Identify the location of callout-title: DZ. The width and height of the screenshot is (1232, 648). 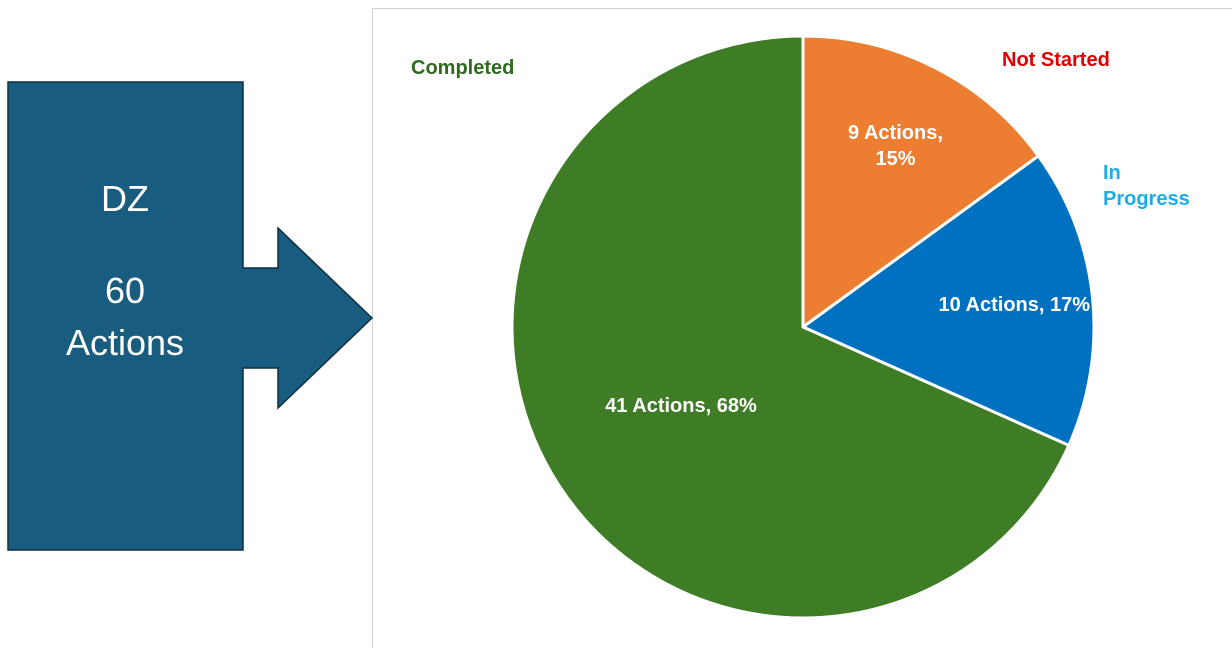
(125, 198).